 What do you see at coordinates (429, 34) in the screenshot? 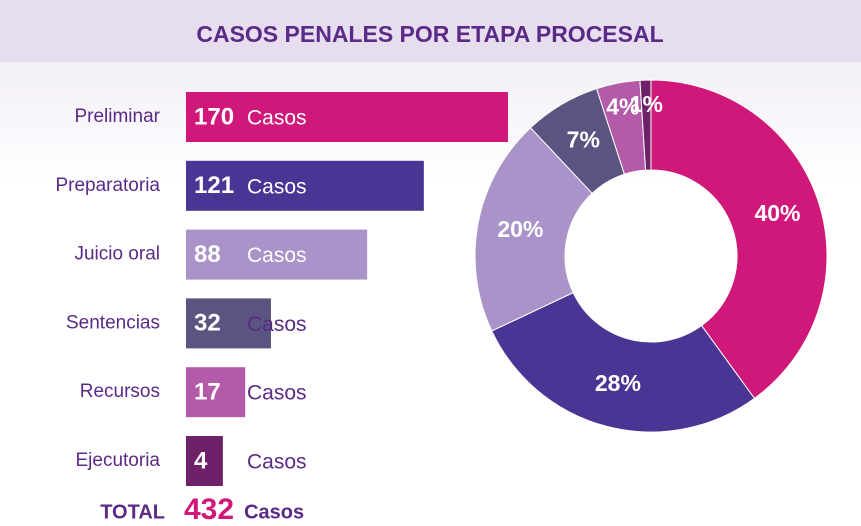
I see `chart-title: CASOS PENALES POR ETAPA PROCESAL` at bounding box center [429, 34].